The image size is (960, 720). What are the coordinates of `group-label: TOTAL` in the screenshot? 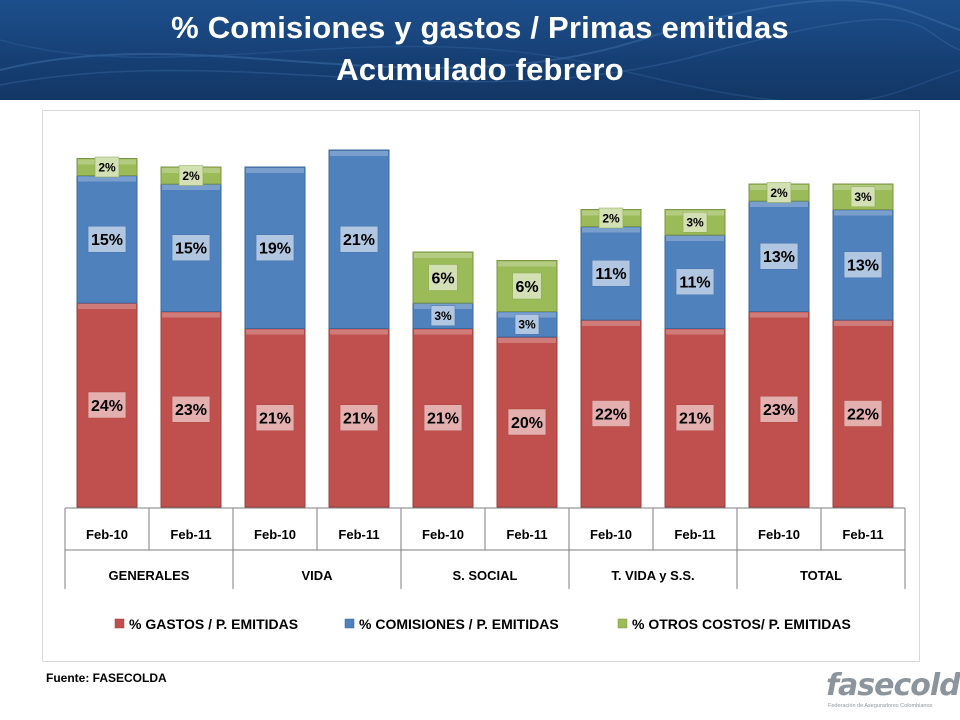 It's located at (821, 575).